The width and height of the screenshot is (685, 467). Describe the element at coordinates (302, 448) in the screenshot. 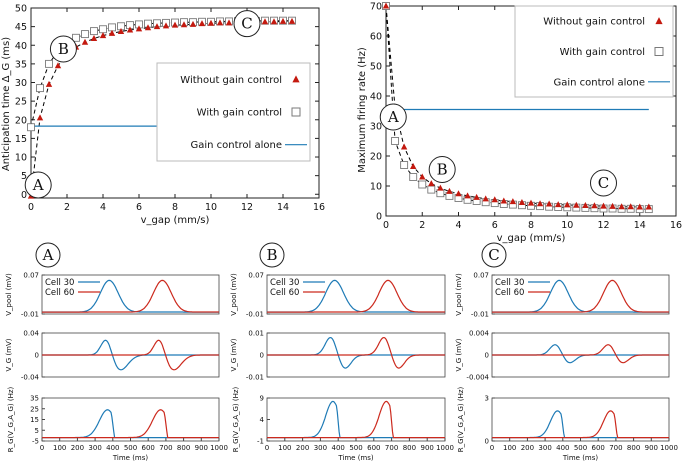

I see `x-tick-label: 200` at that location.